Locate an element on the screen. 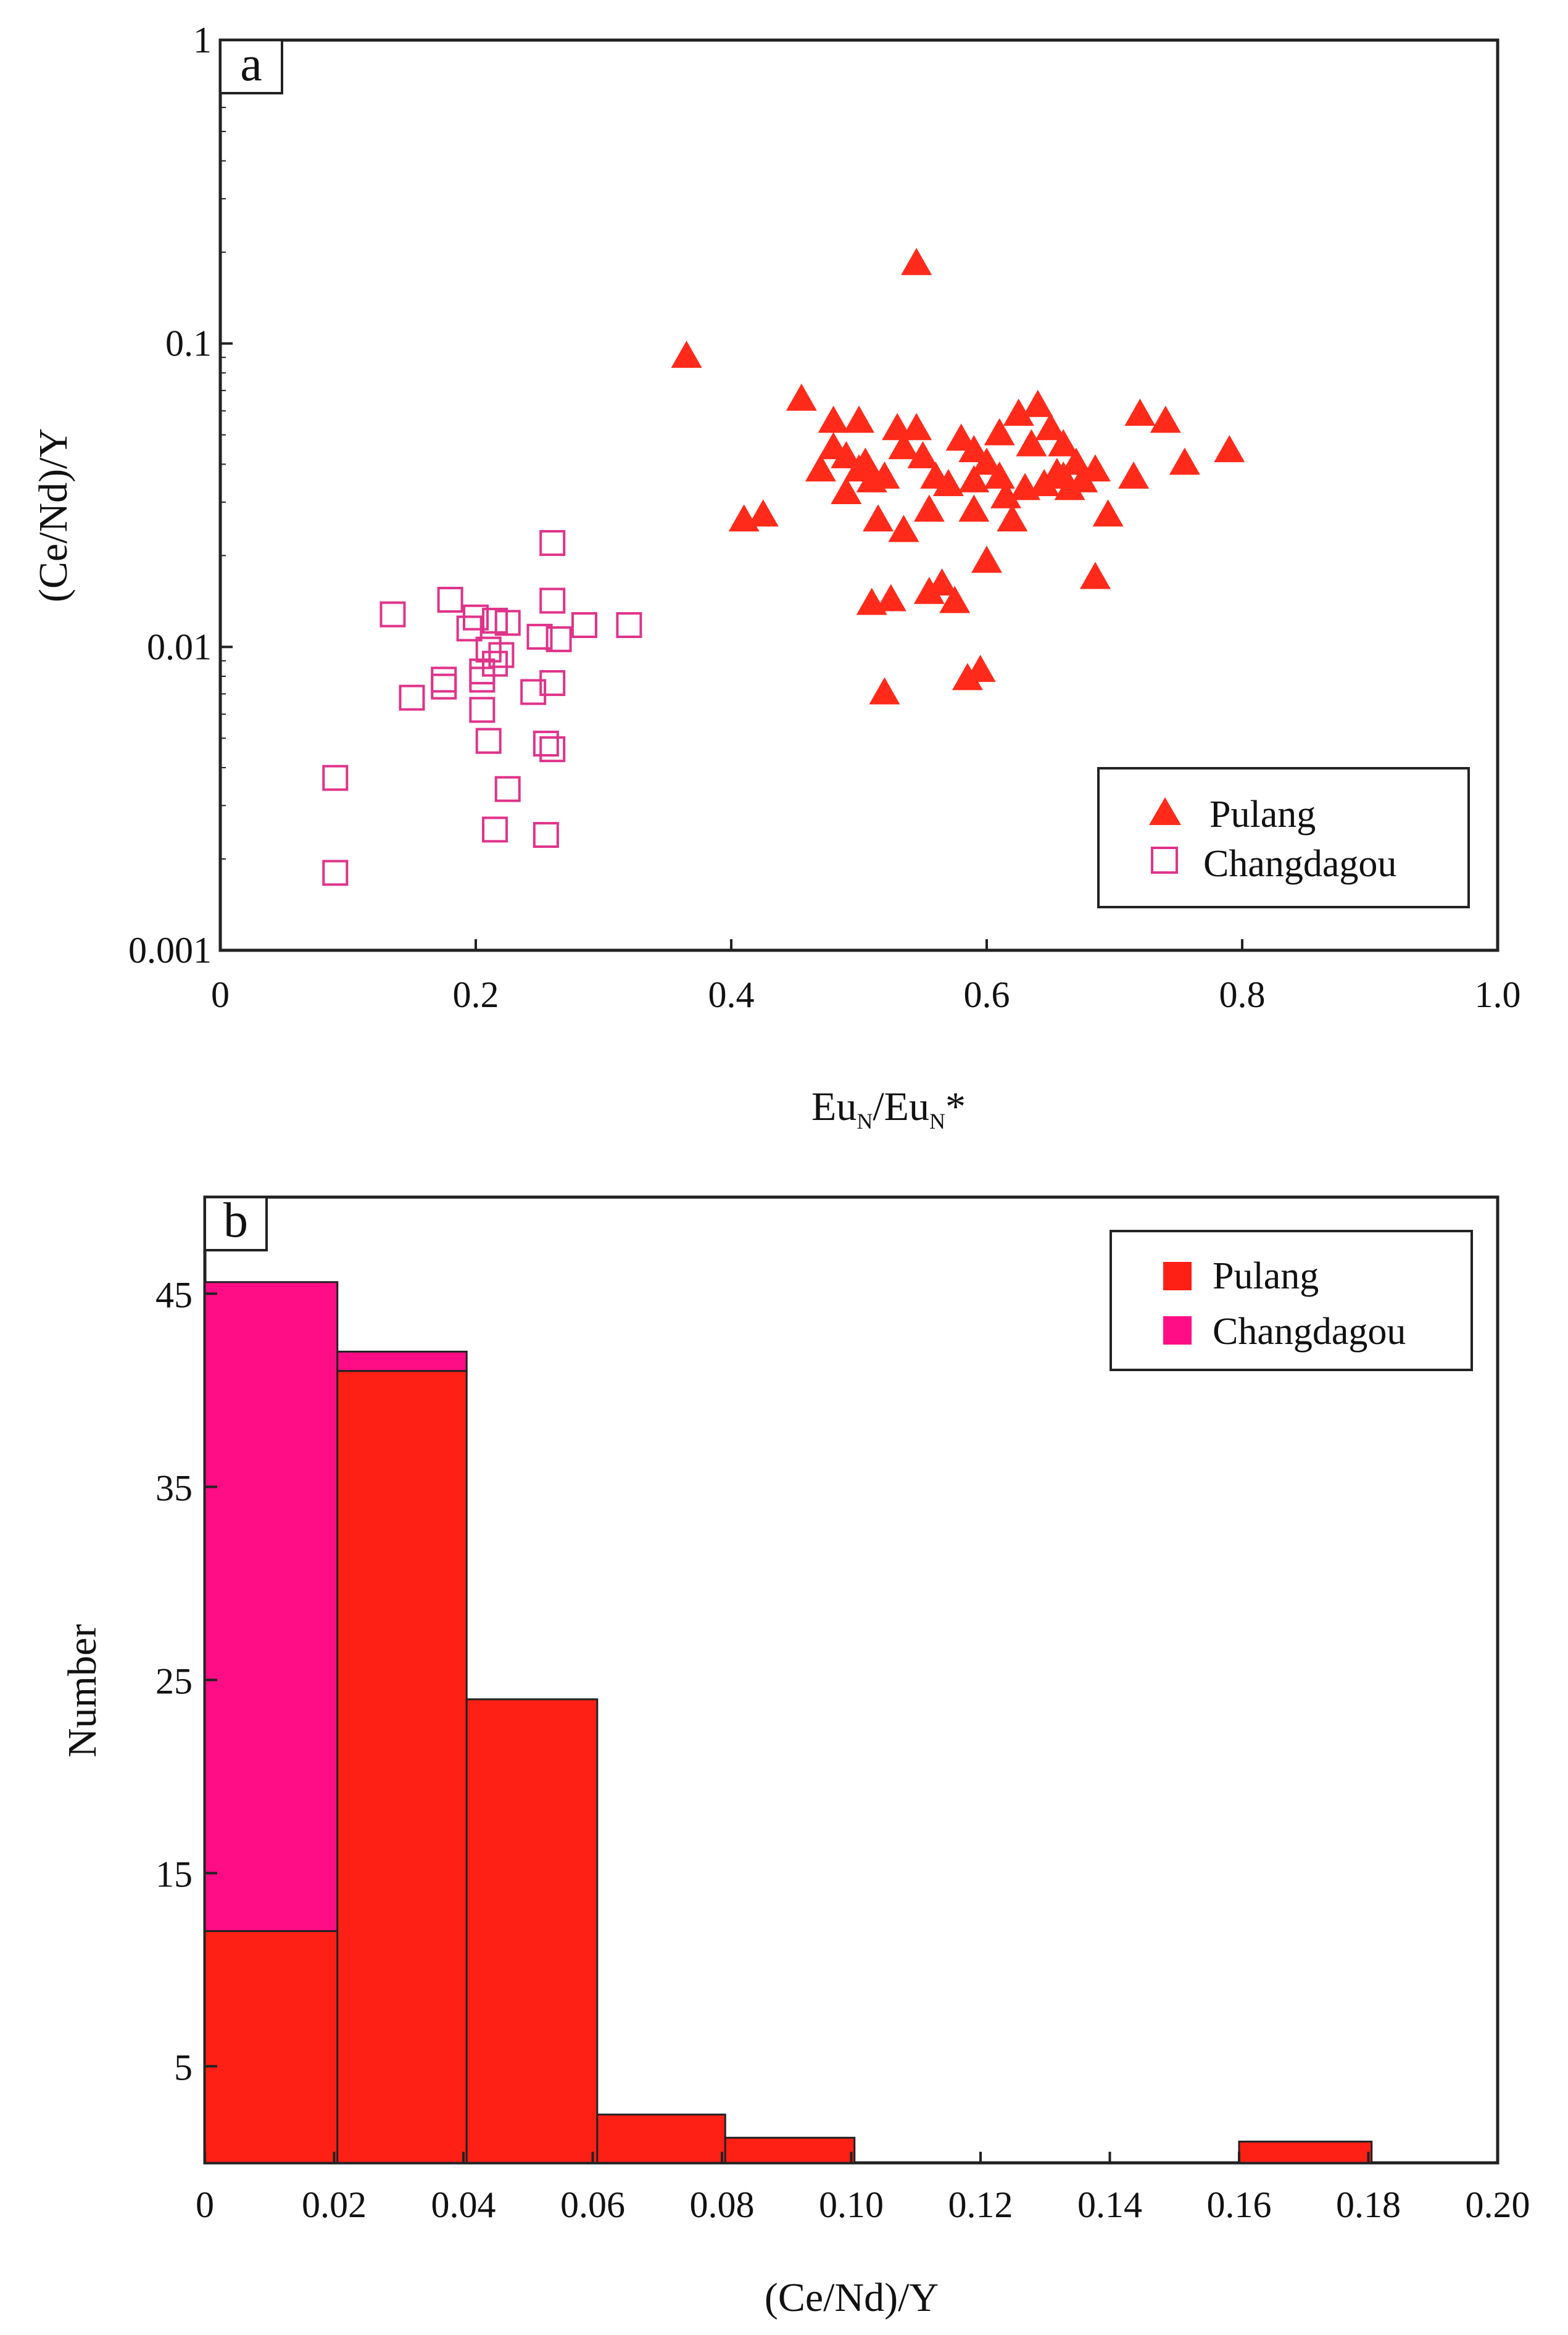 The image size is (1568, 2335). x-axis-label-b: (Ce/Nd)/Y is located at coordinates (852, 2297).